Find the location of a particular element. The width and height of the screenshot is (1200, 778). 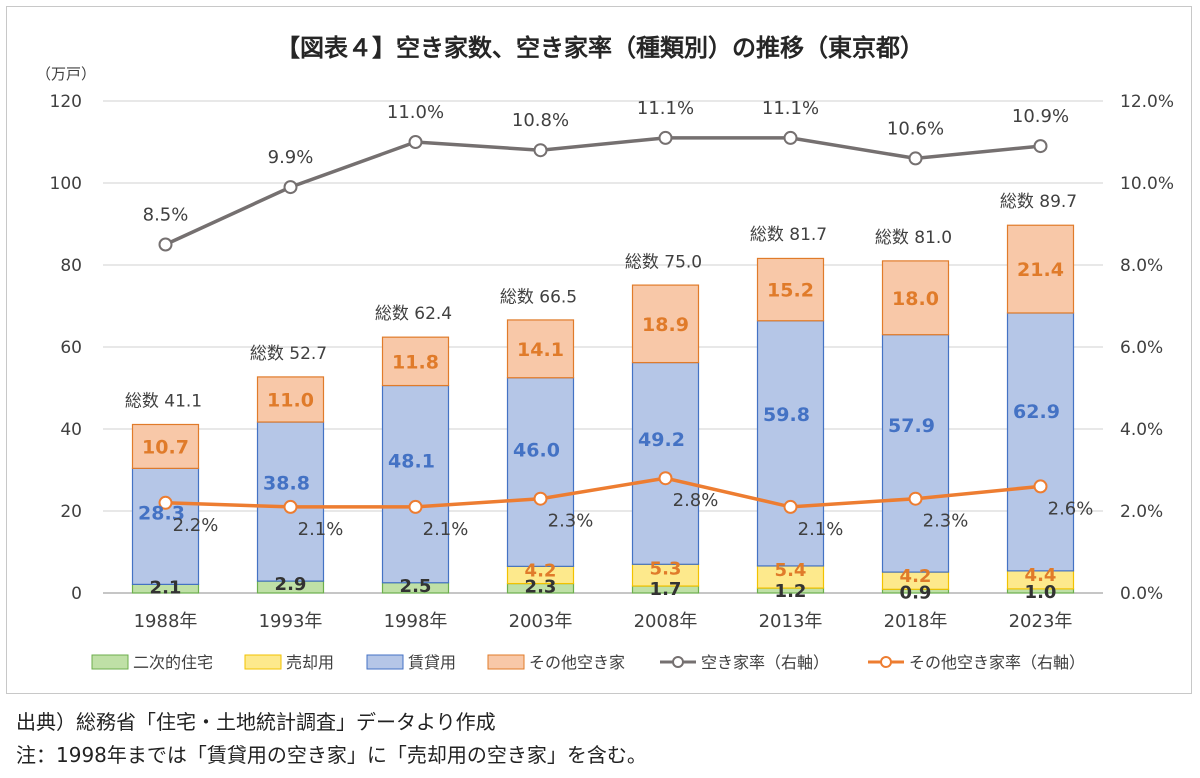

footnote: 注：1998年までは「賃貸用の空き家」に「売却用の空き家」を含む。 is located at coordinates (331, 755).